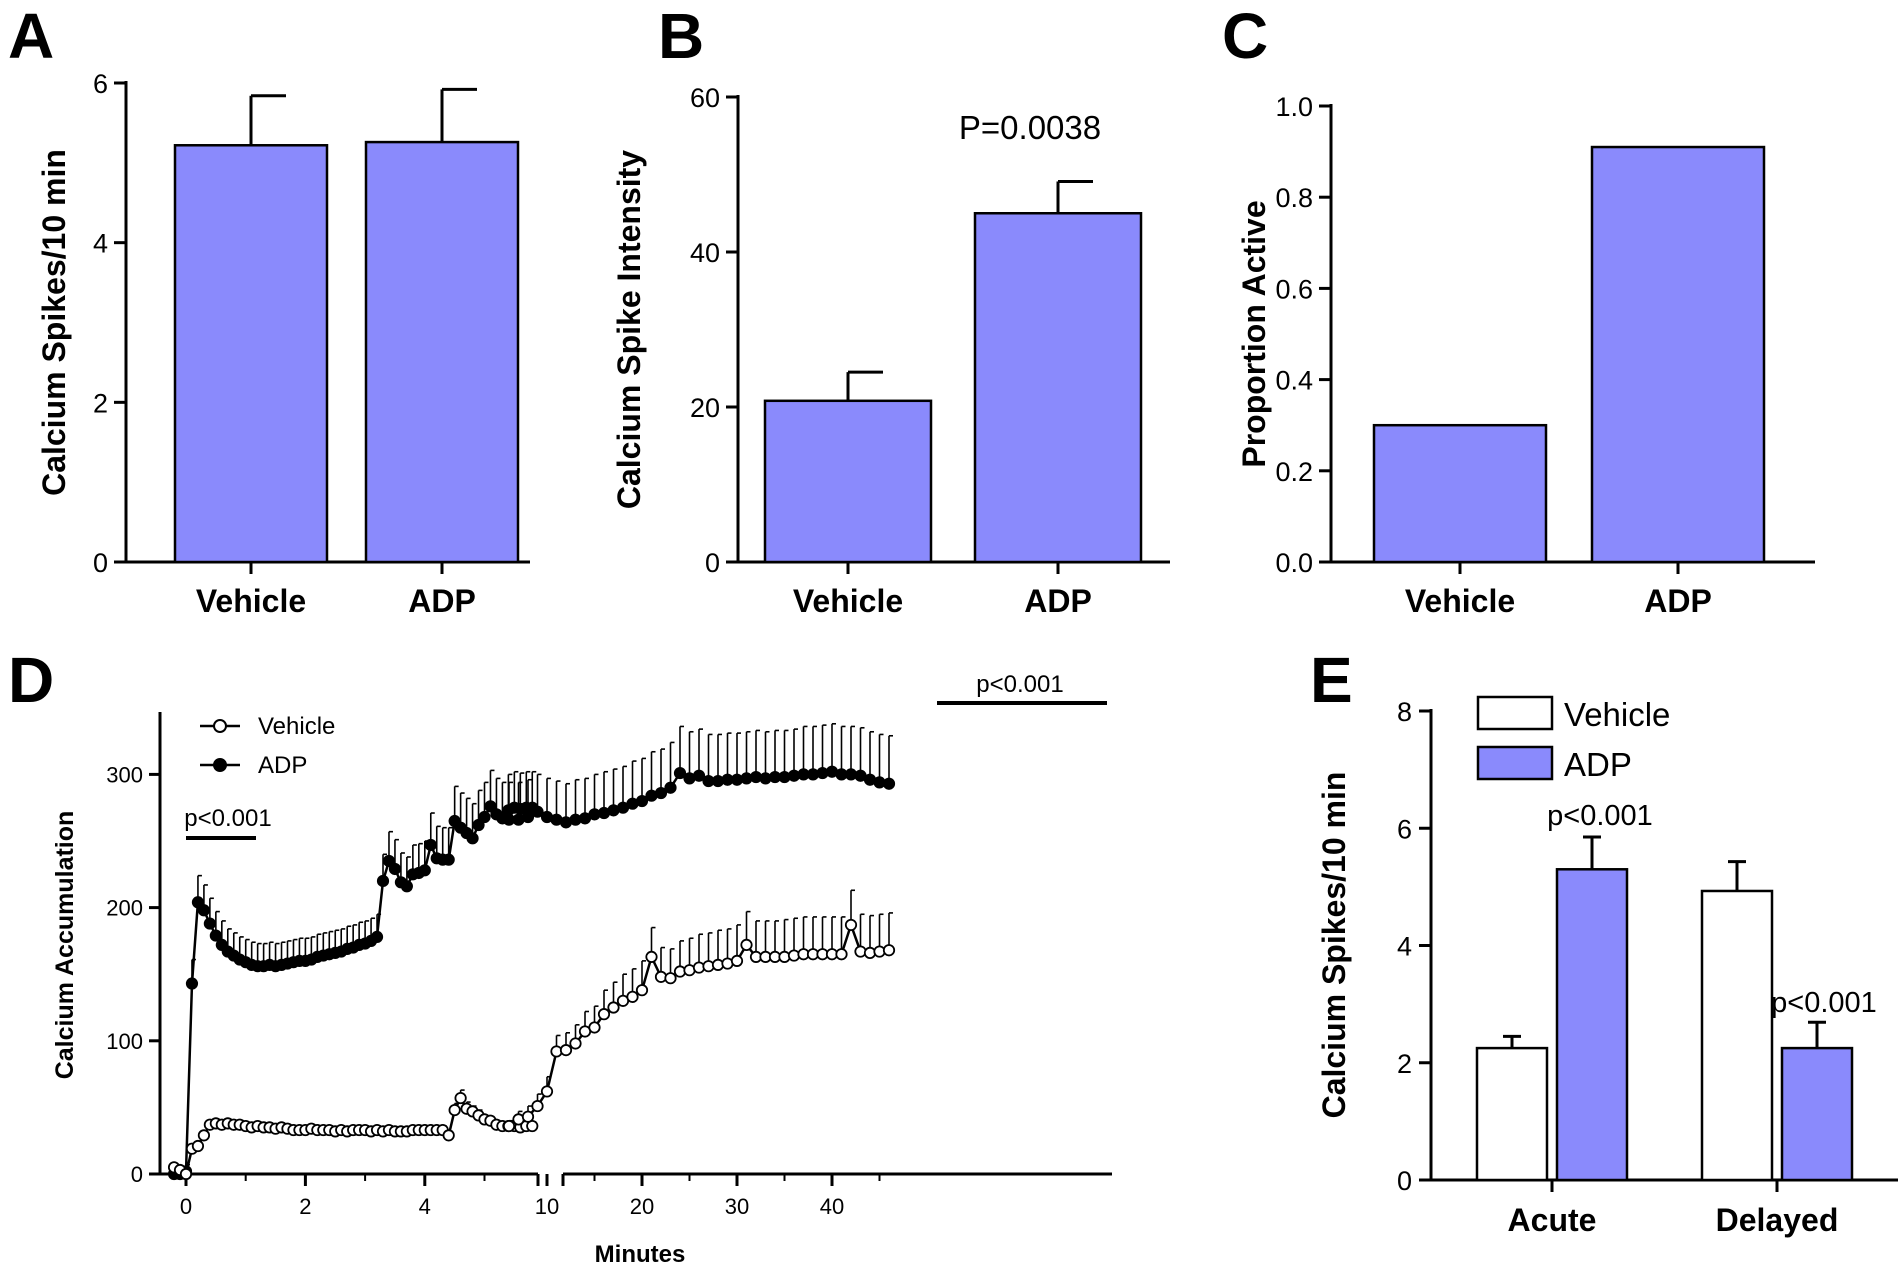  I want to click on panel-letter: E, so click(1331, 680).